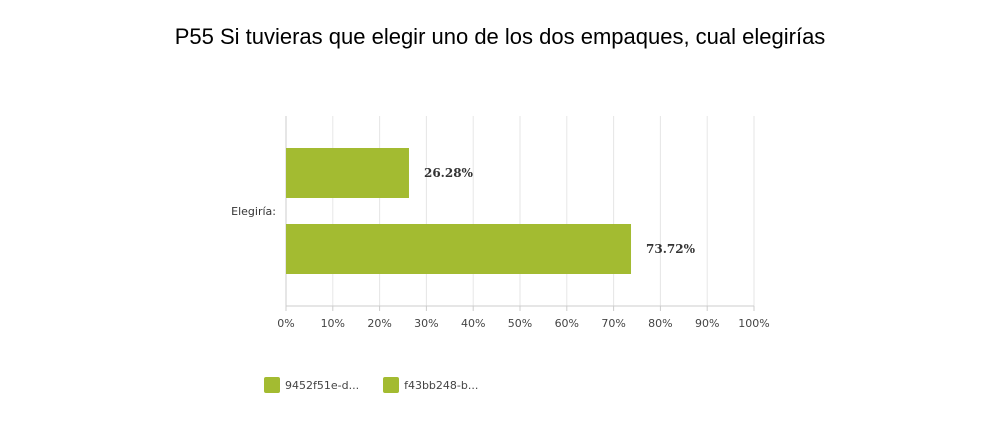 The width and height of the screenshot is (1000, 424). Describe the element at coordinates (473, 323) in the screenshot. I see `x-tick-label: 40%` at that location.